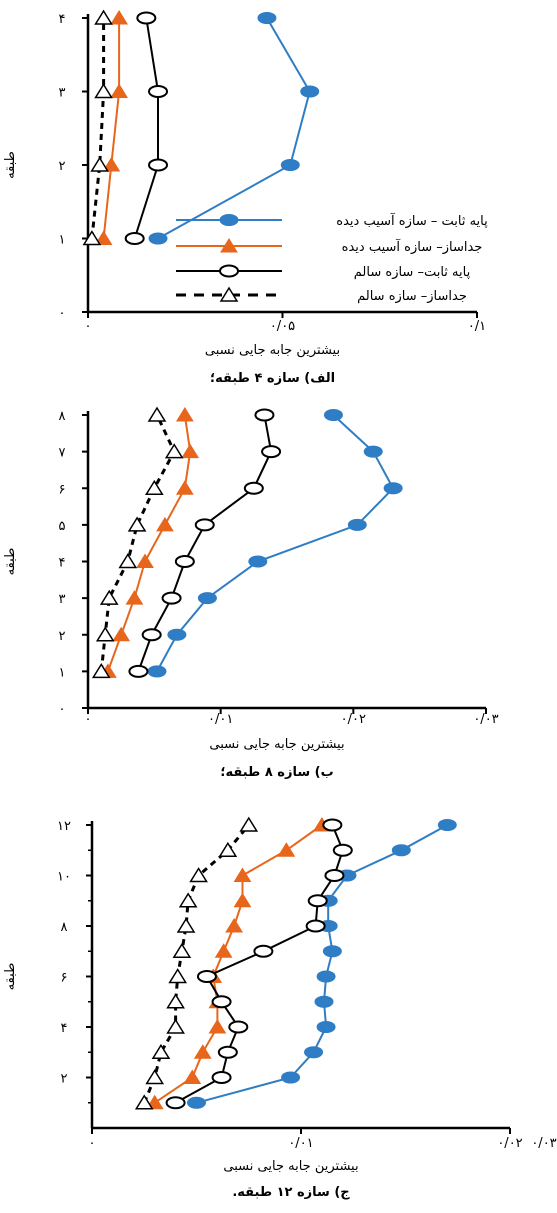 This screenshot has width=557, height=1213. I want to click on chart-caption: الف) سازه ۴ طبقه؛, so click(272, 378).